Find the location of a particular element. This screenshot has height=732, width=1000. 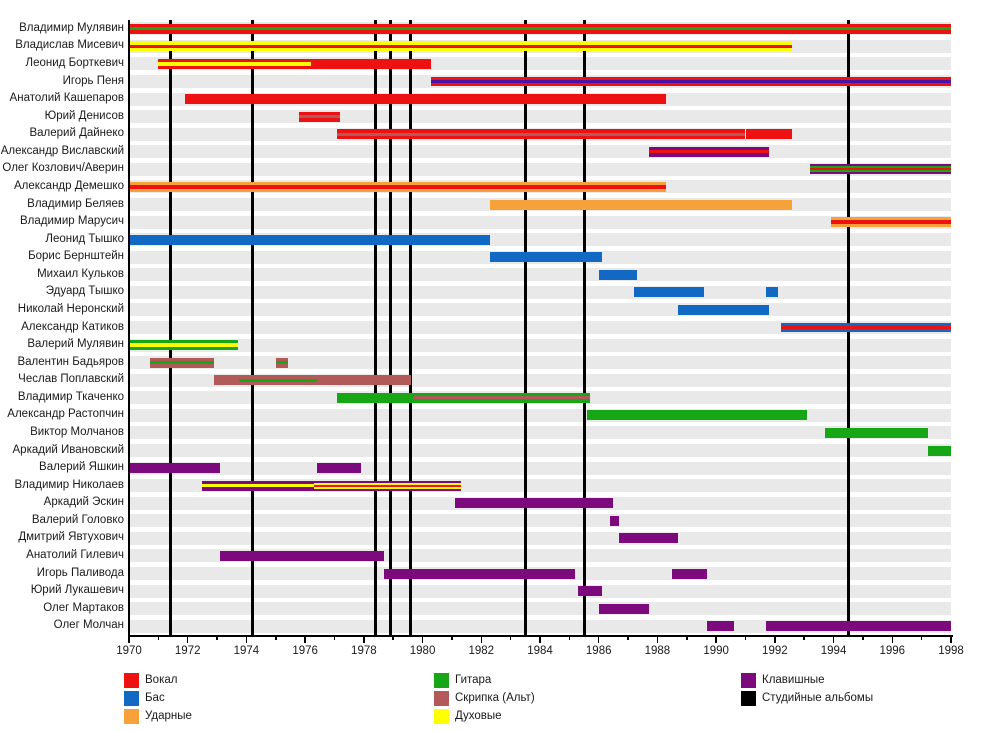

member-label: Олег Молчан is located at coordinates (88, 625).